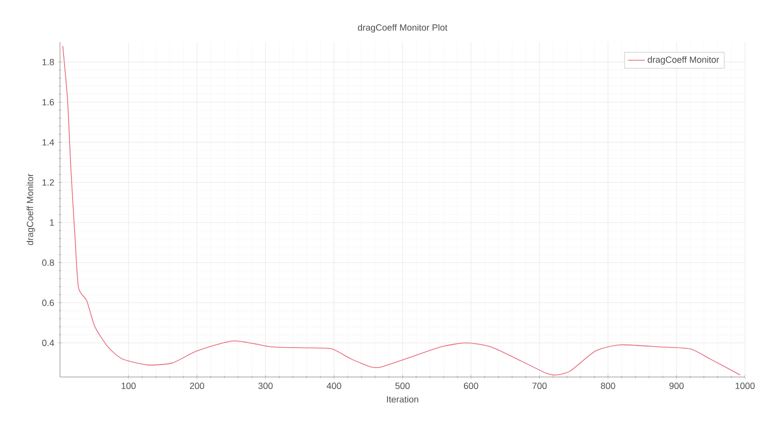 This screenshot has height=427, width=783. What do you see at coordinates (265, 386) in the screenshot?
I see `x-tick-label: 300` at bounding box center [265, 386].